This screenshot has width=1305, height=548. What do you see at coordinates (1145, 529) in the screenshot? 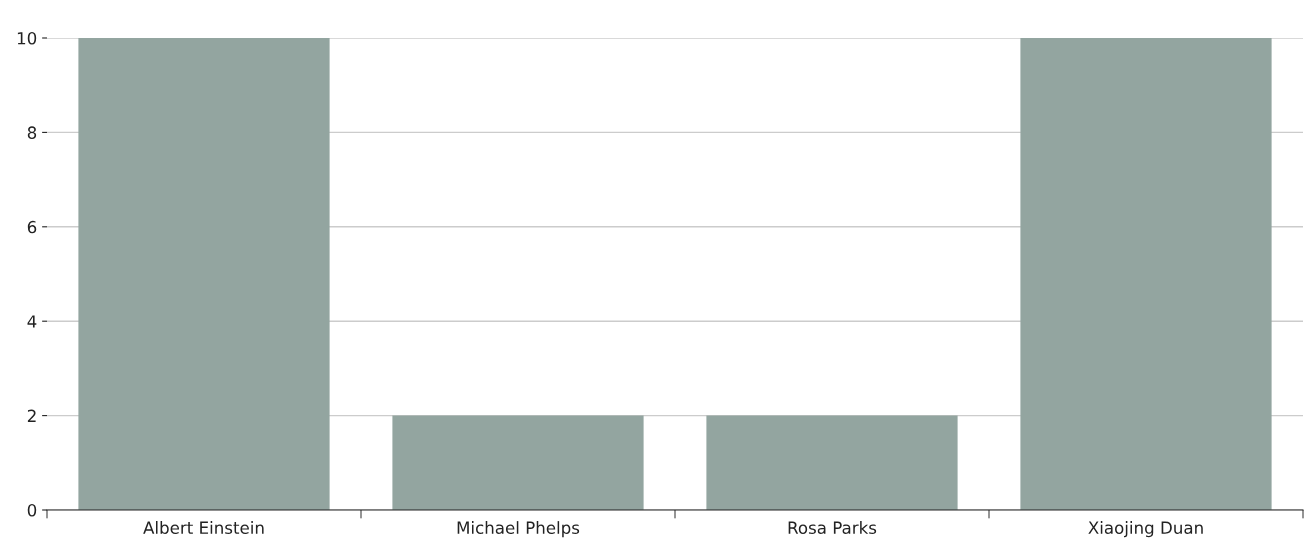
I see `x-tick-label: Xiaojing Duan` at bounding box center [1145, 529].